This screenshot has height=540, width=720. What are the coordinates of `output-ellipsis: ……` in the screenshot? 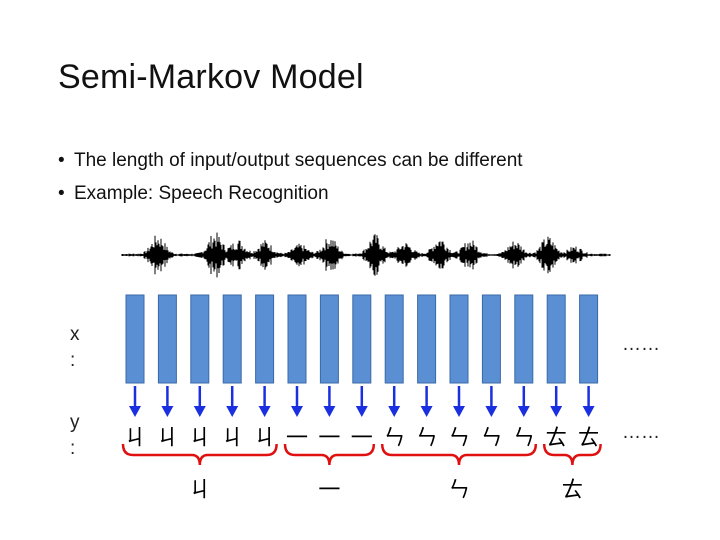 It's located at (641, 432).